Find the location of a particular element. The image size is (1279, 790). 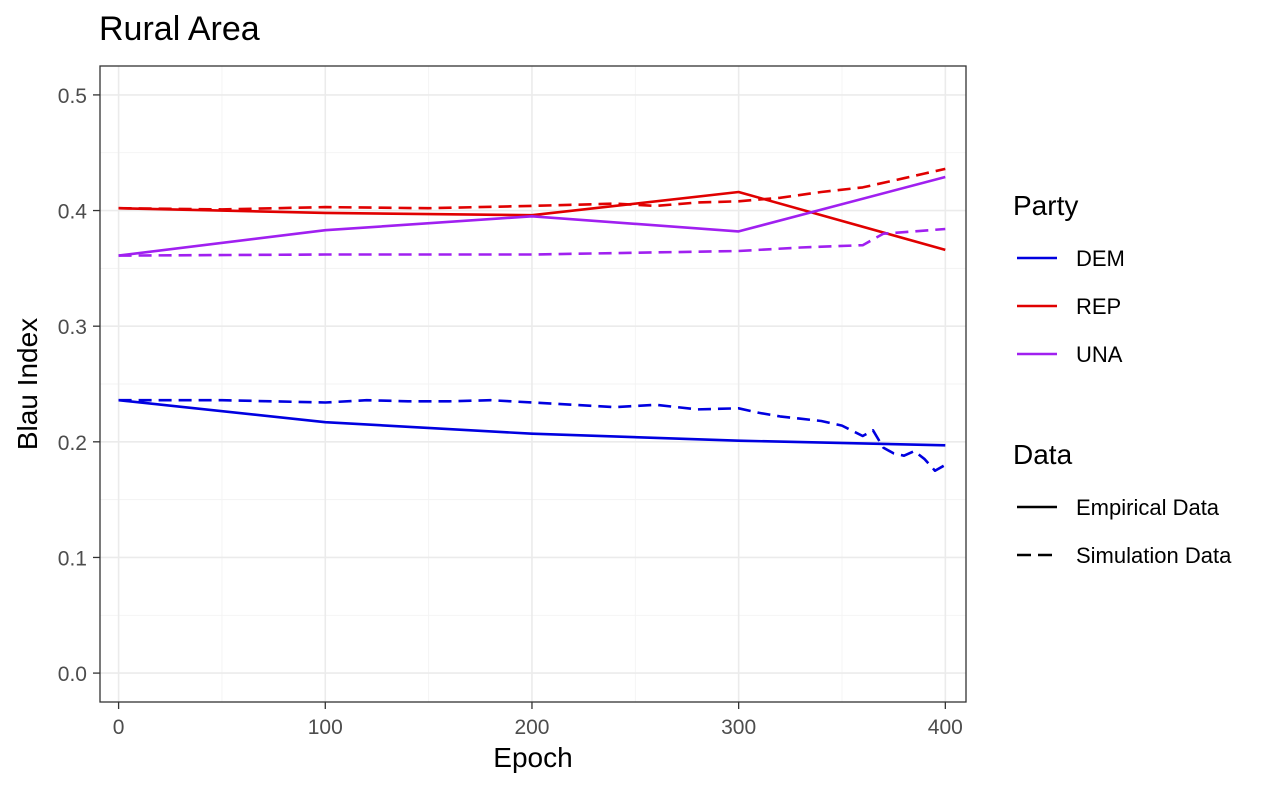

series-line-dem-empirical-data is located at coordinates (532, 422).